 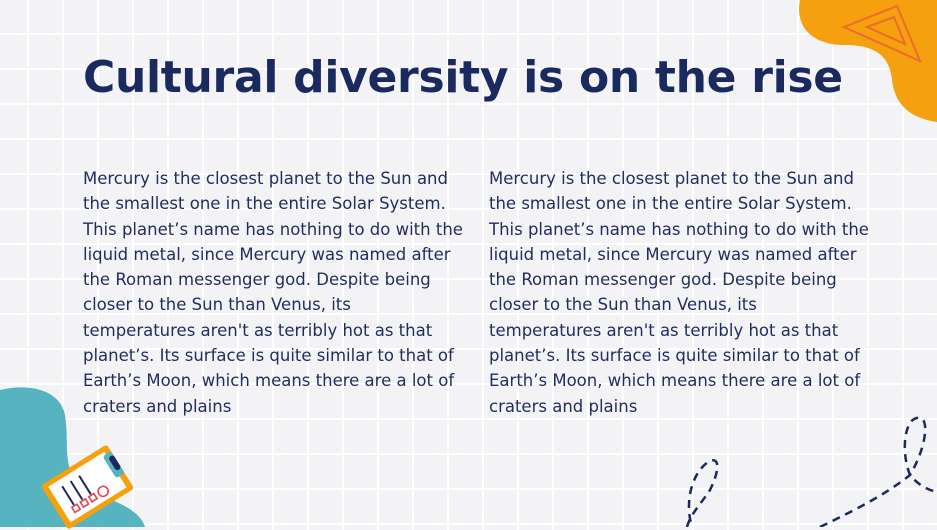 I want to click on clipboard-icon, so click(x=87, y=487).